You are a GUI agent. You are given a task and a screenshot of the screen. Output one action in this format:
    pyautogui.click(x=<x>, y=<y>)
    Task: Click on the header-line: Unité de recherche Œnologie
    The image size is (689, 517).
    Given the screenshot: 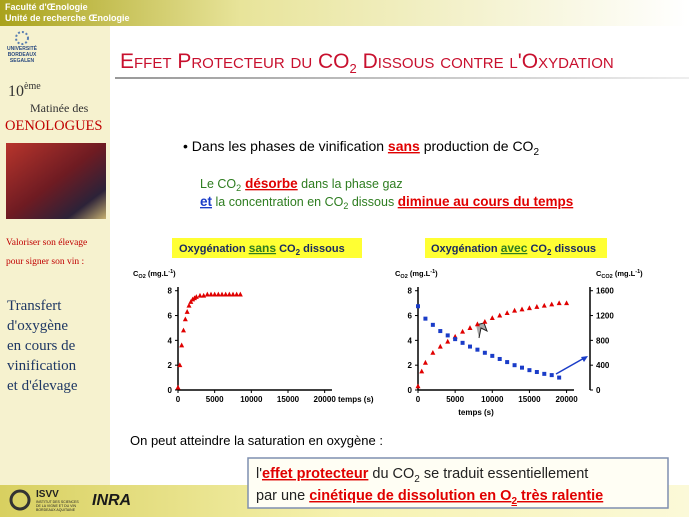 What is the action you would take?
    pyautogui.click(x=67, y=18)
    